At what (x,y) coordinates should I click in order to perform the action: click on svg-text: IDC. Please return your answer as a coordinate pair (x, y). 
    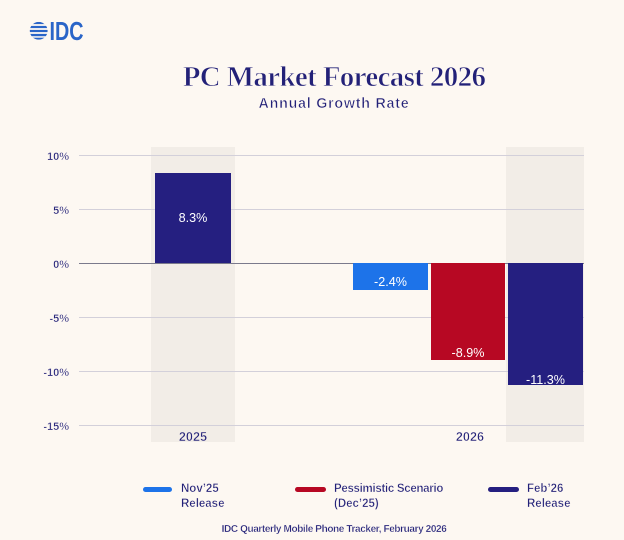
    Looking at the image, I should click on (67, 31).